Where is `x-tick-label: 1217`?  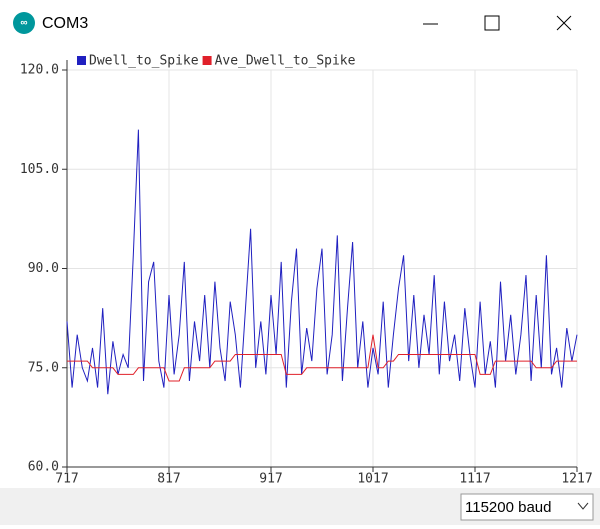 x-tick-label: 1217 is located at coordinates (576, 479).